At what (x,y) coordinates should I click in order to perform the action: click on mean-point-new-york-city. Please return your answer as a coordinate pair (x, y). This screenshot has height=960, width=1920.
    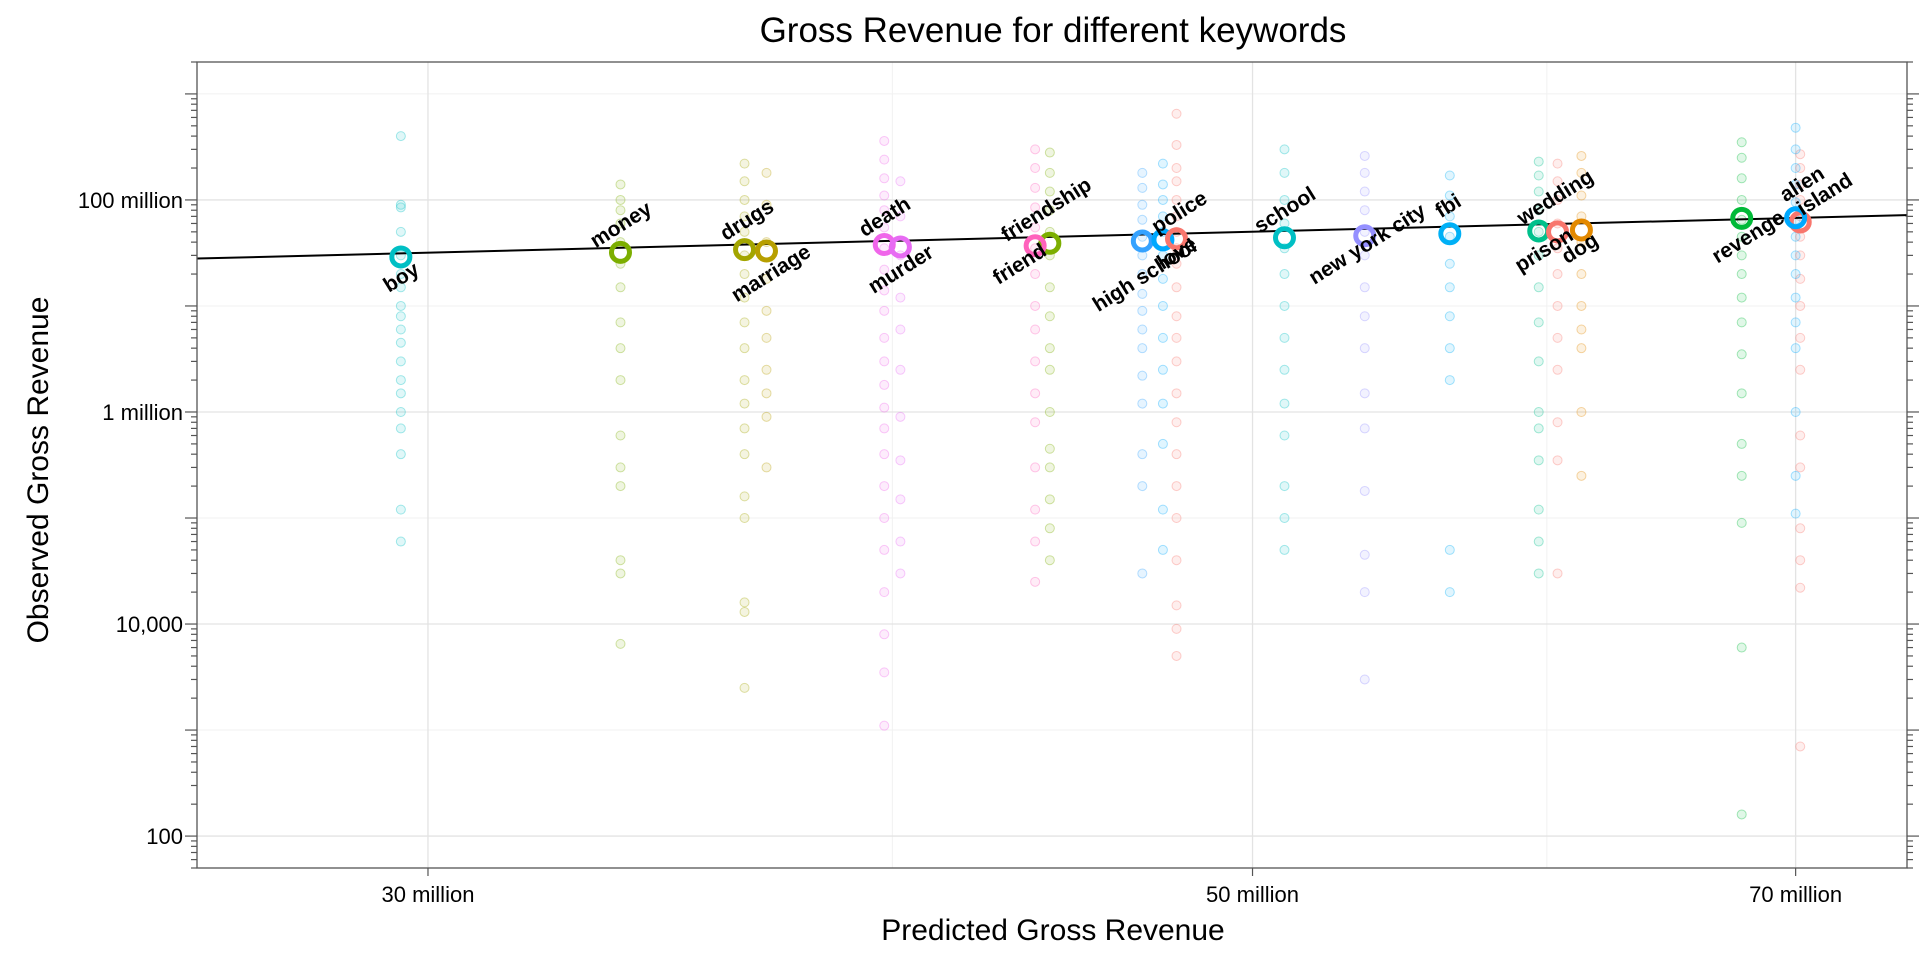
    Looking at the image, I should click on (1365, 236).